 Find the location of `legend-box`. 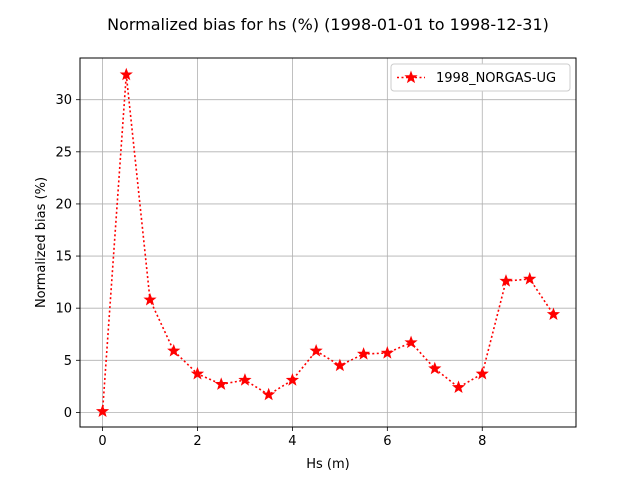

legend-box is located at coordinates (480, 77).